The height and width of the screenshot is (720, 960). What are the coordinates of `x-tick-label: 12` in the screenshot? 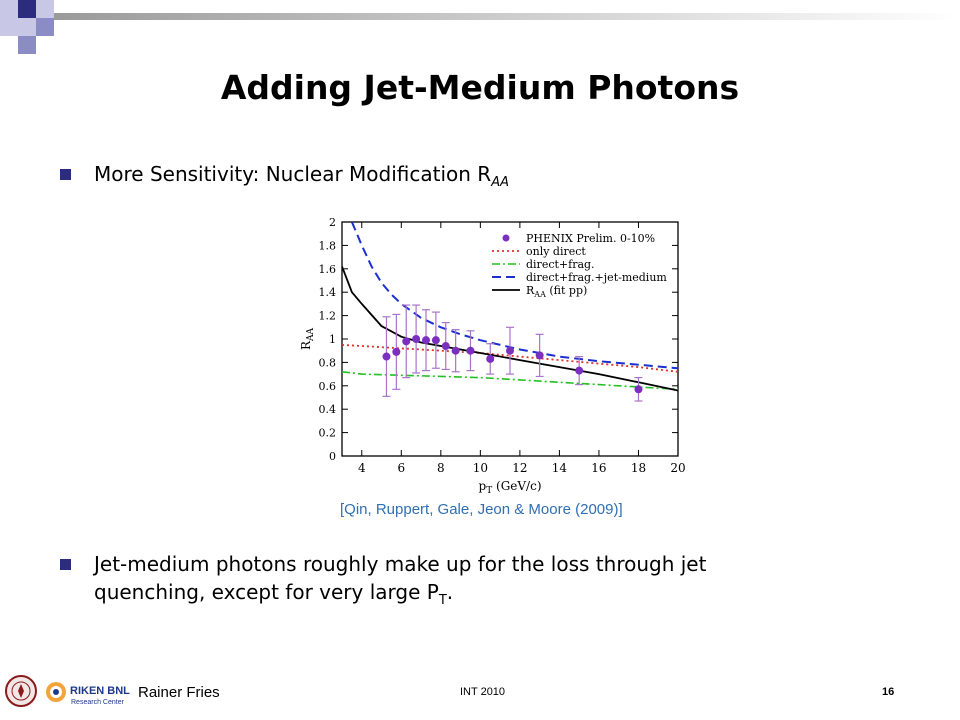 It's located at (519, 468).